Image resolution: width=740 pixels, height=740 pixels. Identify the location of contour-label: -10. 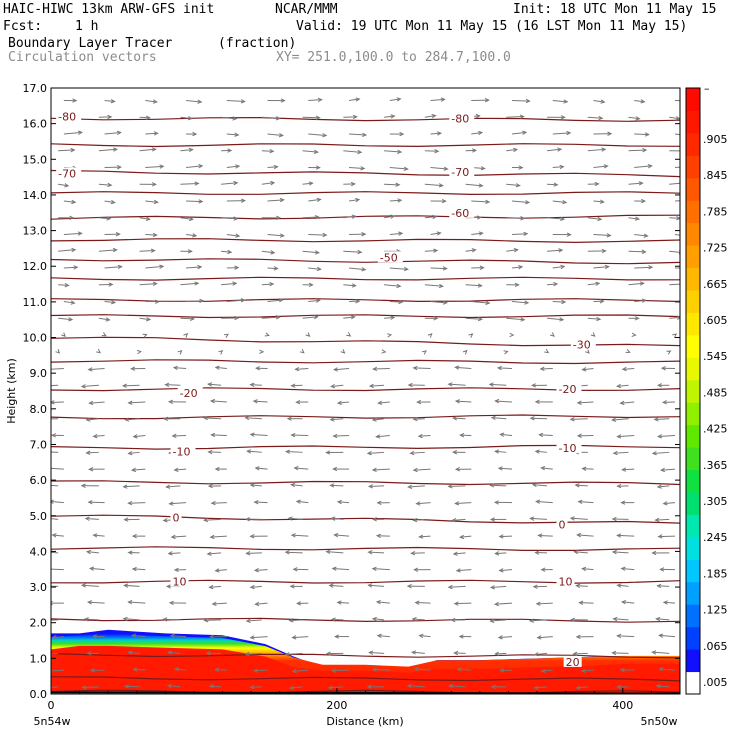
(567, 448).